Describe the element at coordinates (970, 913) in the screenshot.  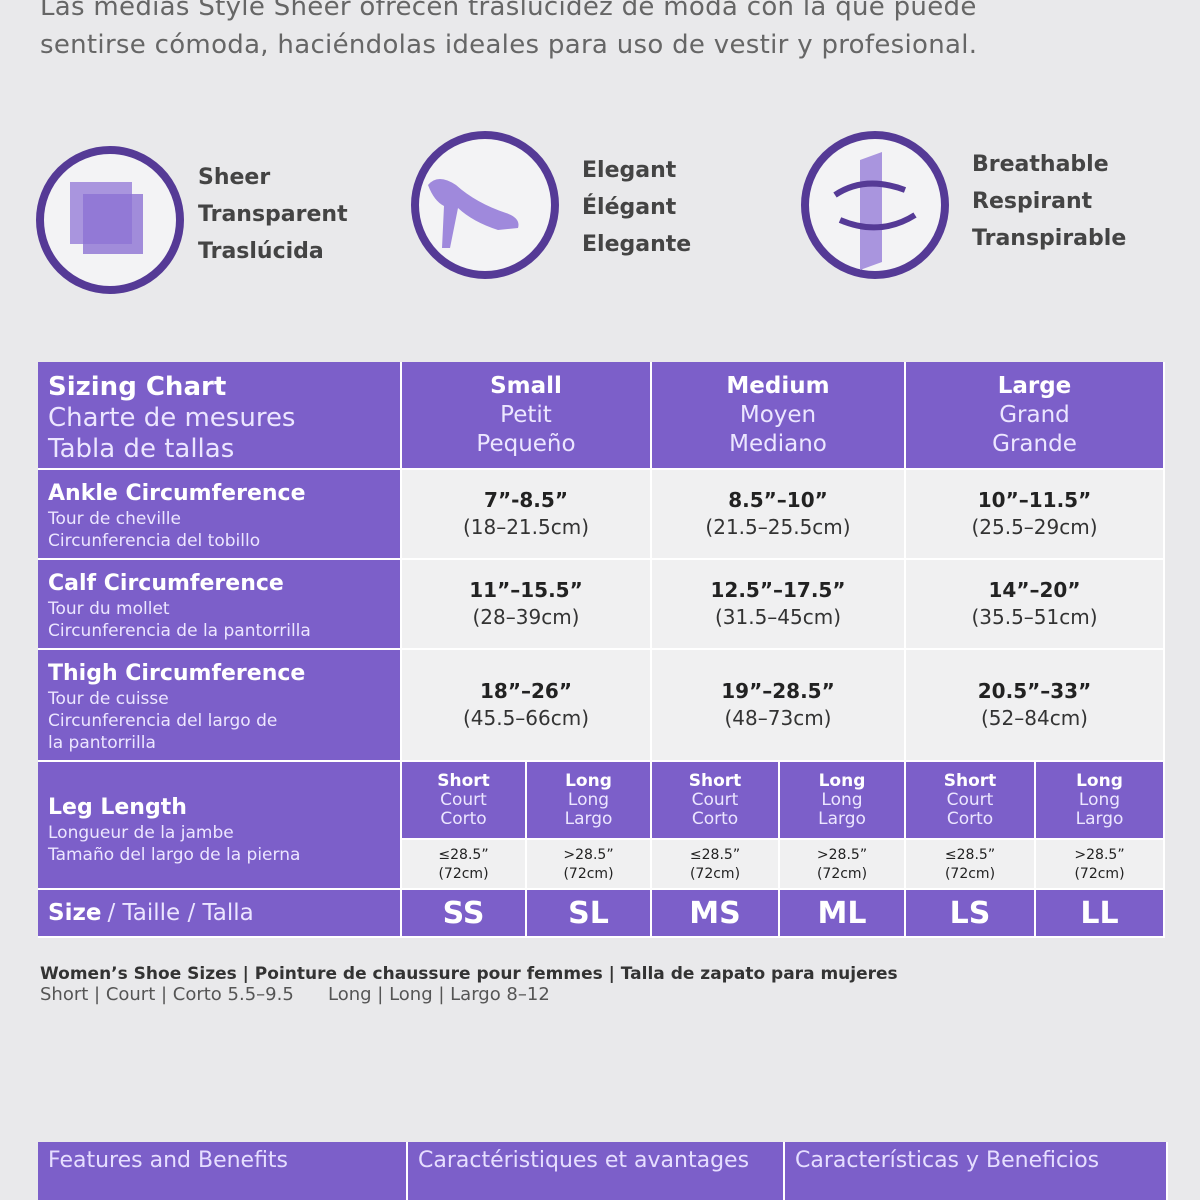
I see `size-code: LS` at that location.